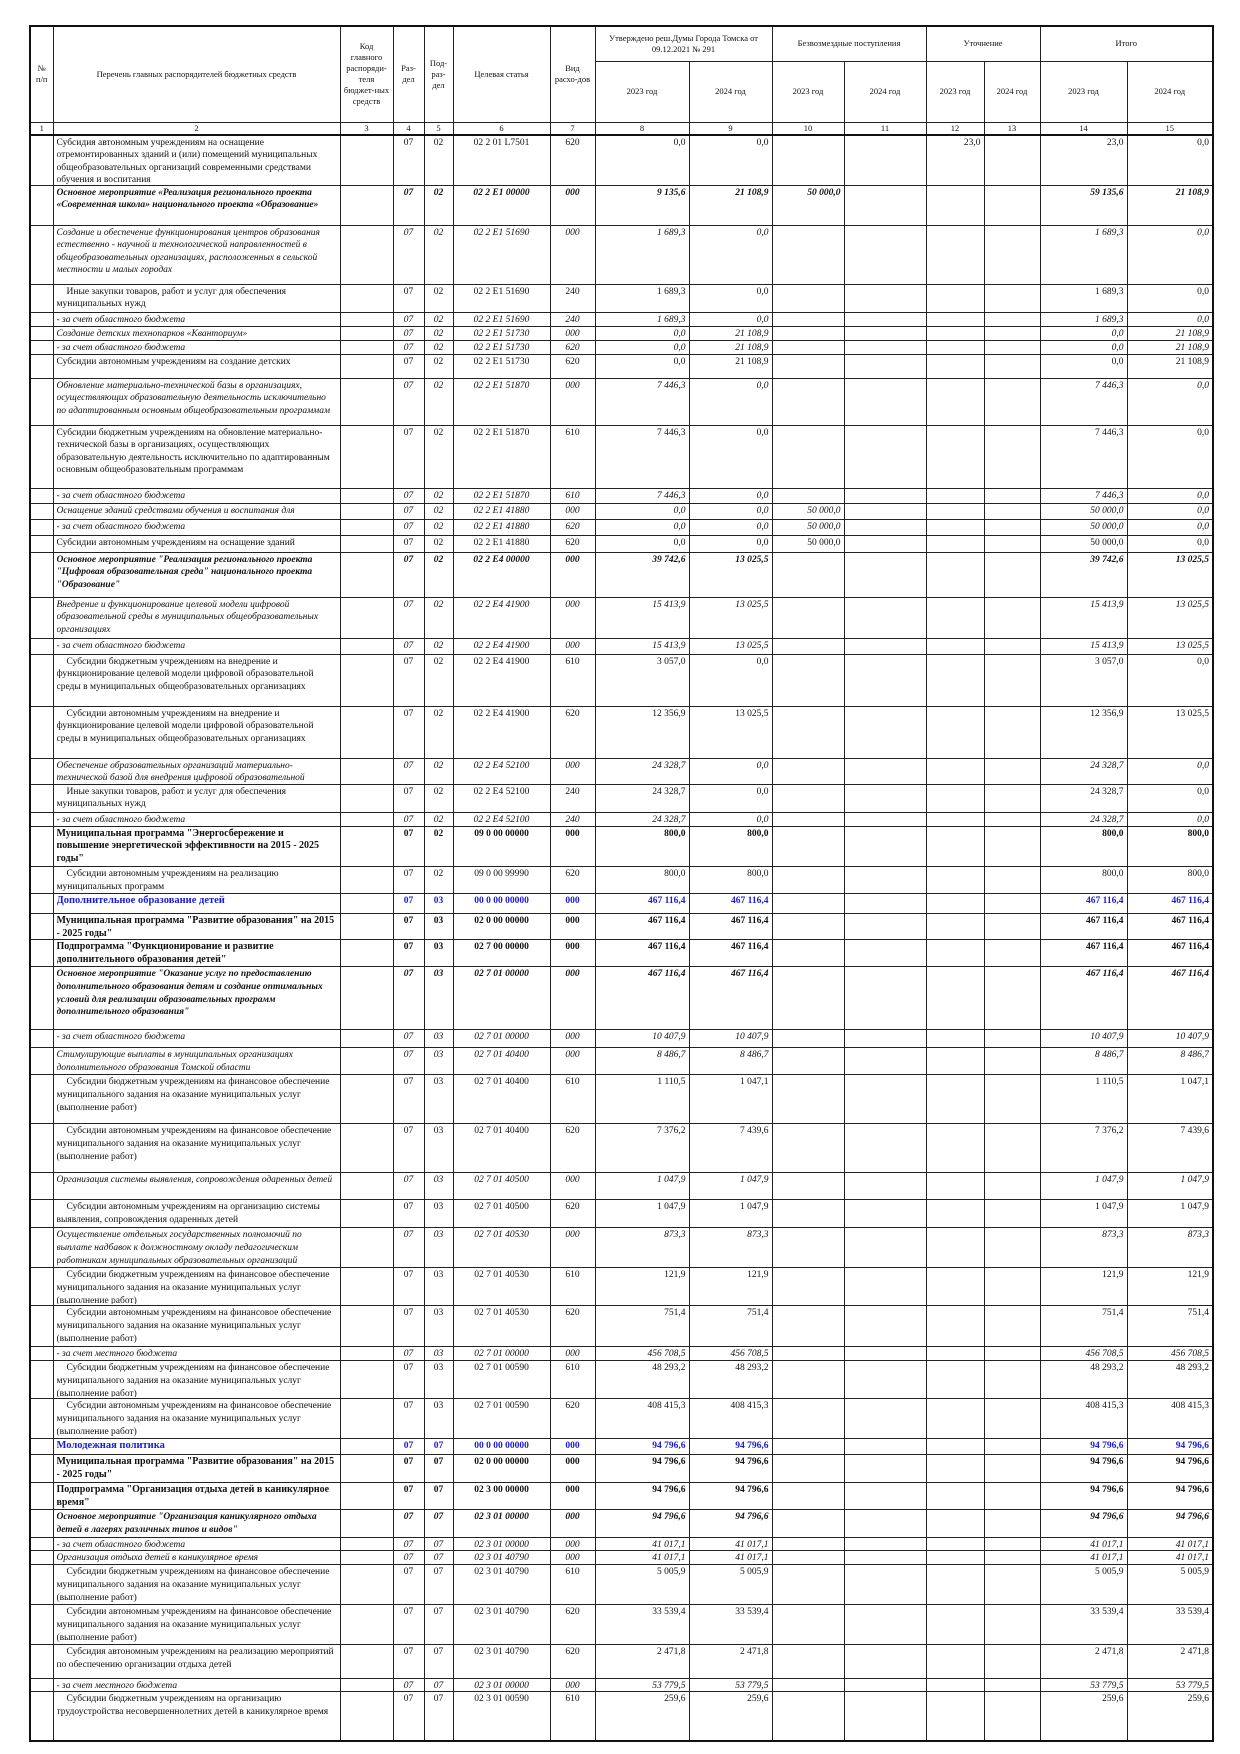 The image size is (1240, 1754). I want to click on header-year-2024: 2024 год, so click(885, 91).